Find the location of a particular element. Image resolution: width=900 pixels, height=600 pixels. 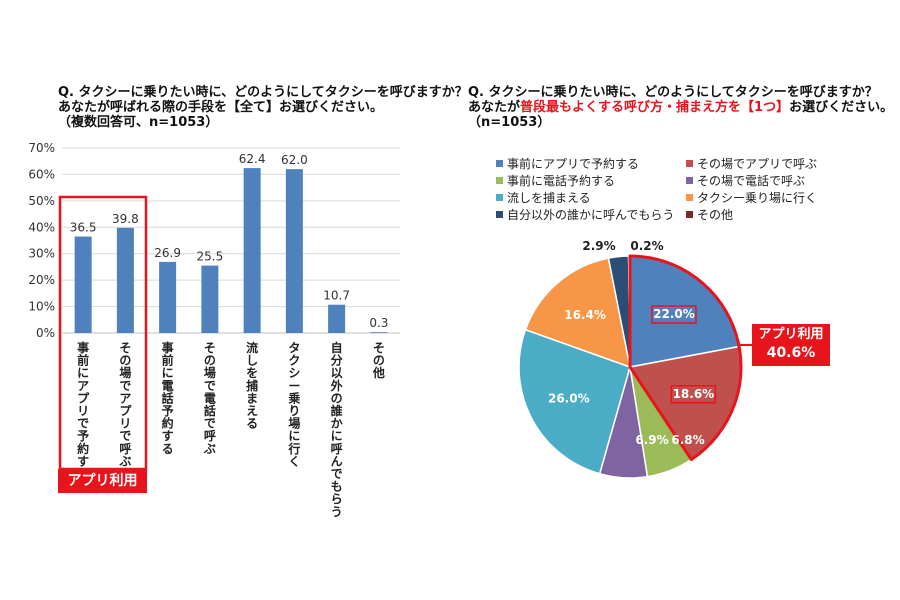

title-highlight: 普段最もよくする呼び方・捕まえ方を【1つ】 is located at coordinates (655, 107).